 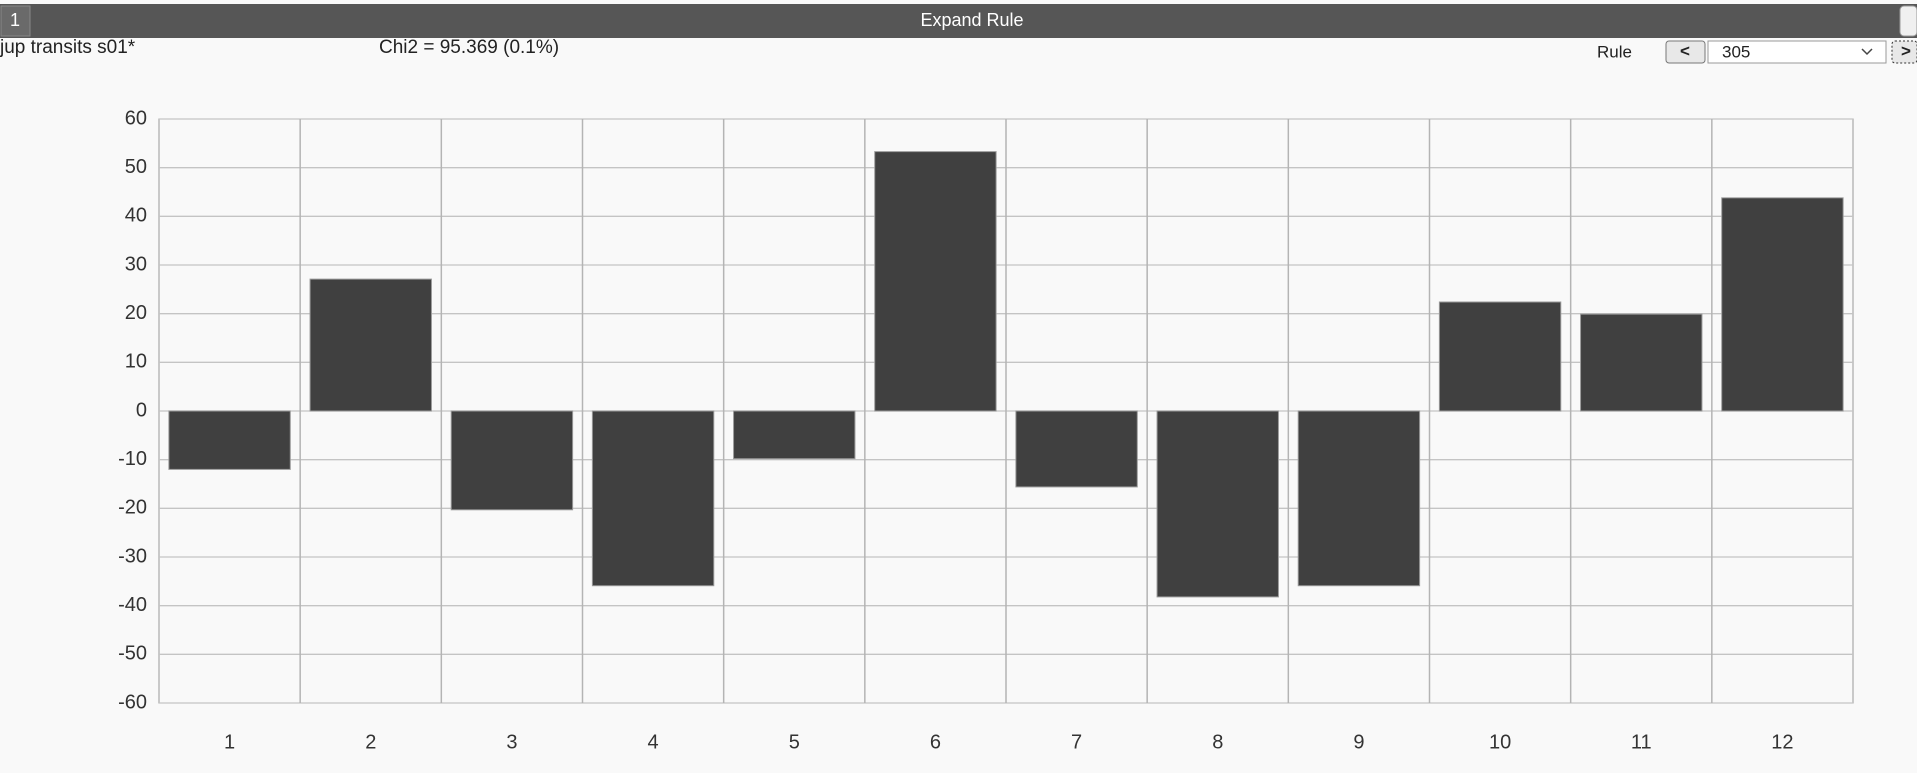 I want to click on x-tick-label: 3, so click(x=511, y=742).